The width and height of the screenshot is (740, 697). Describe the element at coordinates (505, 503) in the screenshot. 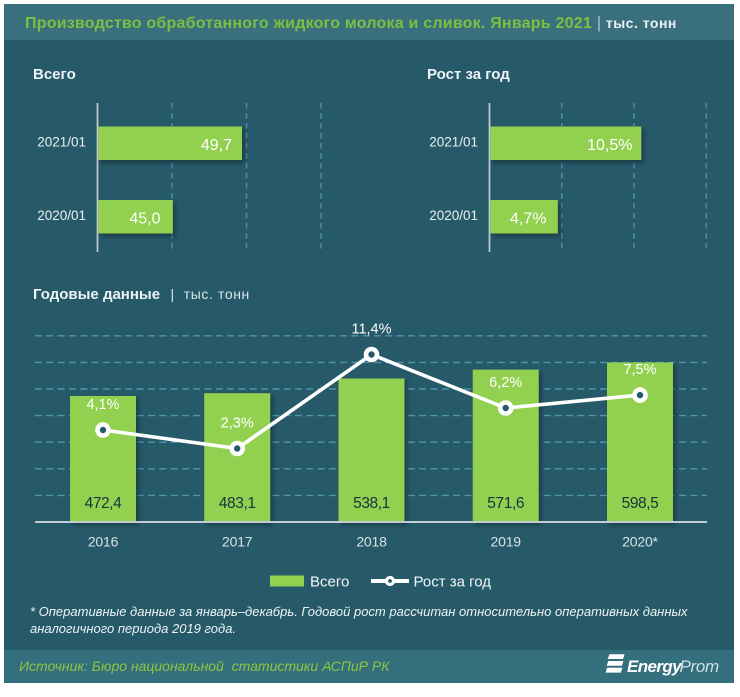

I see `svg-text: 571,6` at that location.